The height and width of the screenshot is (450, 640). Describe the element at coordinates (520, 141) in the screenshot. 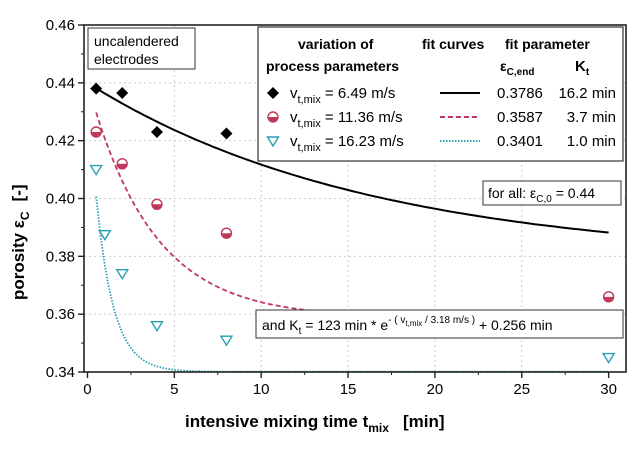

I see `legend-eps-end: 0.3401` at that location.